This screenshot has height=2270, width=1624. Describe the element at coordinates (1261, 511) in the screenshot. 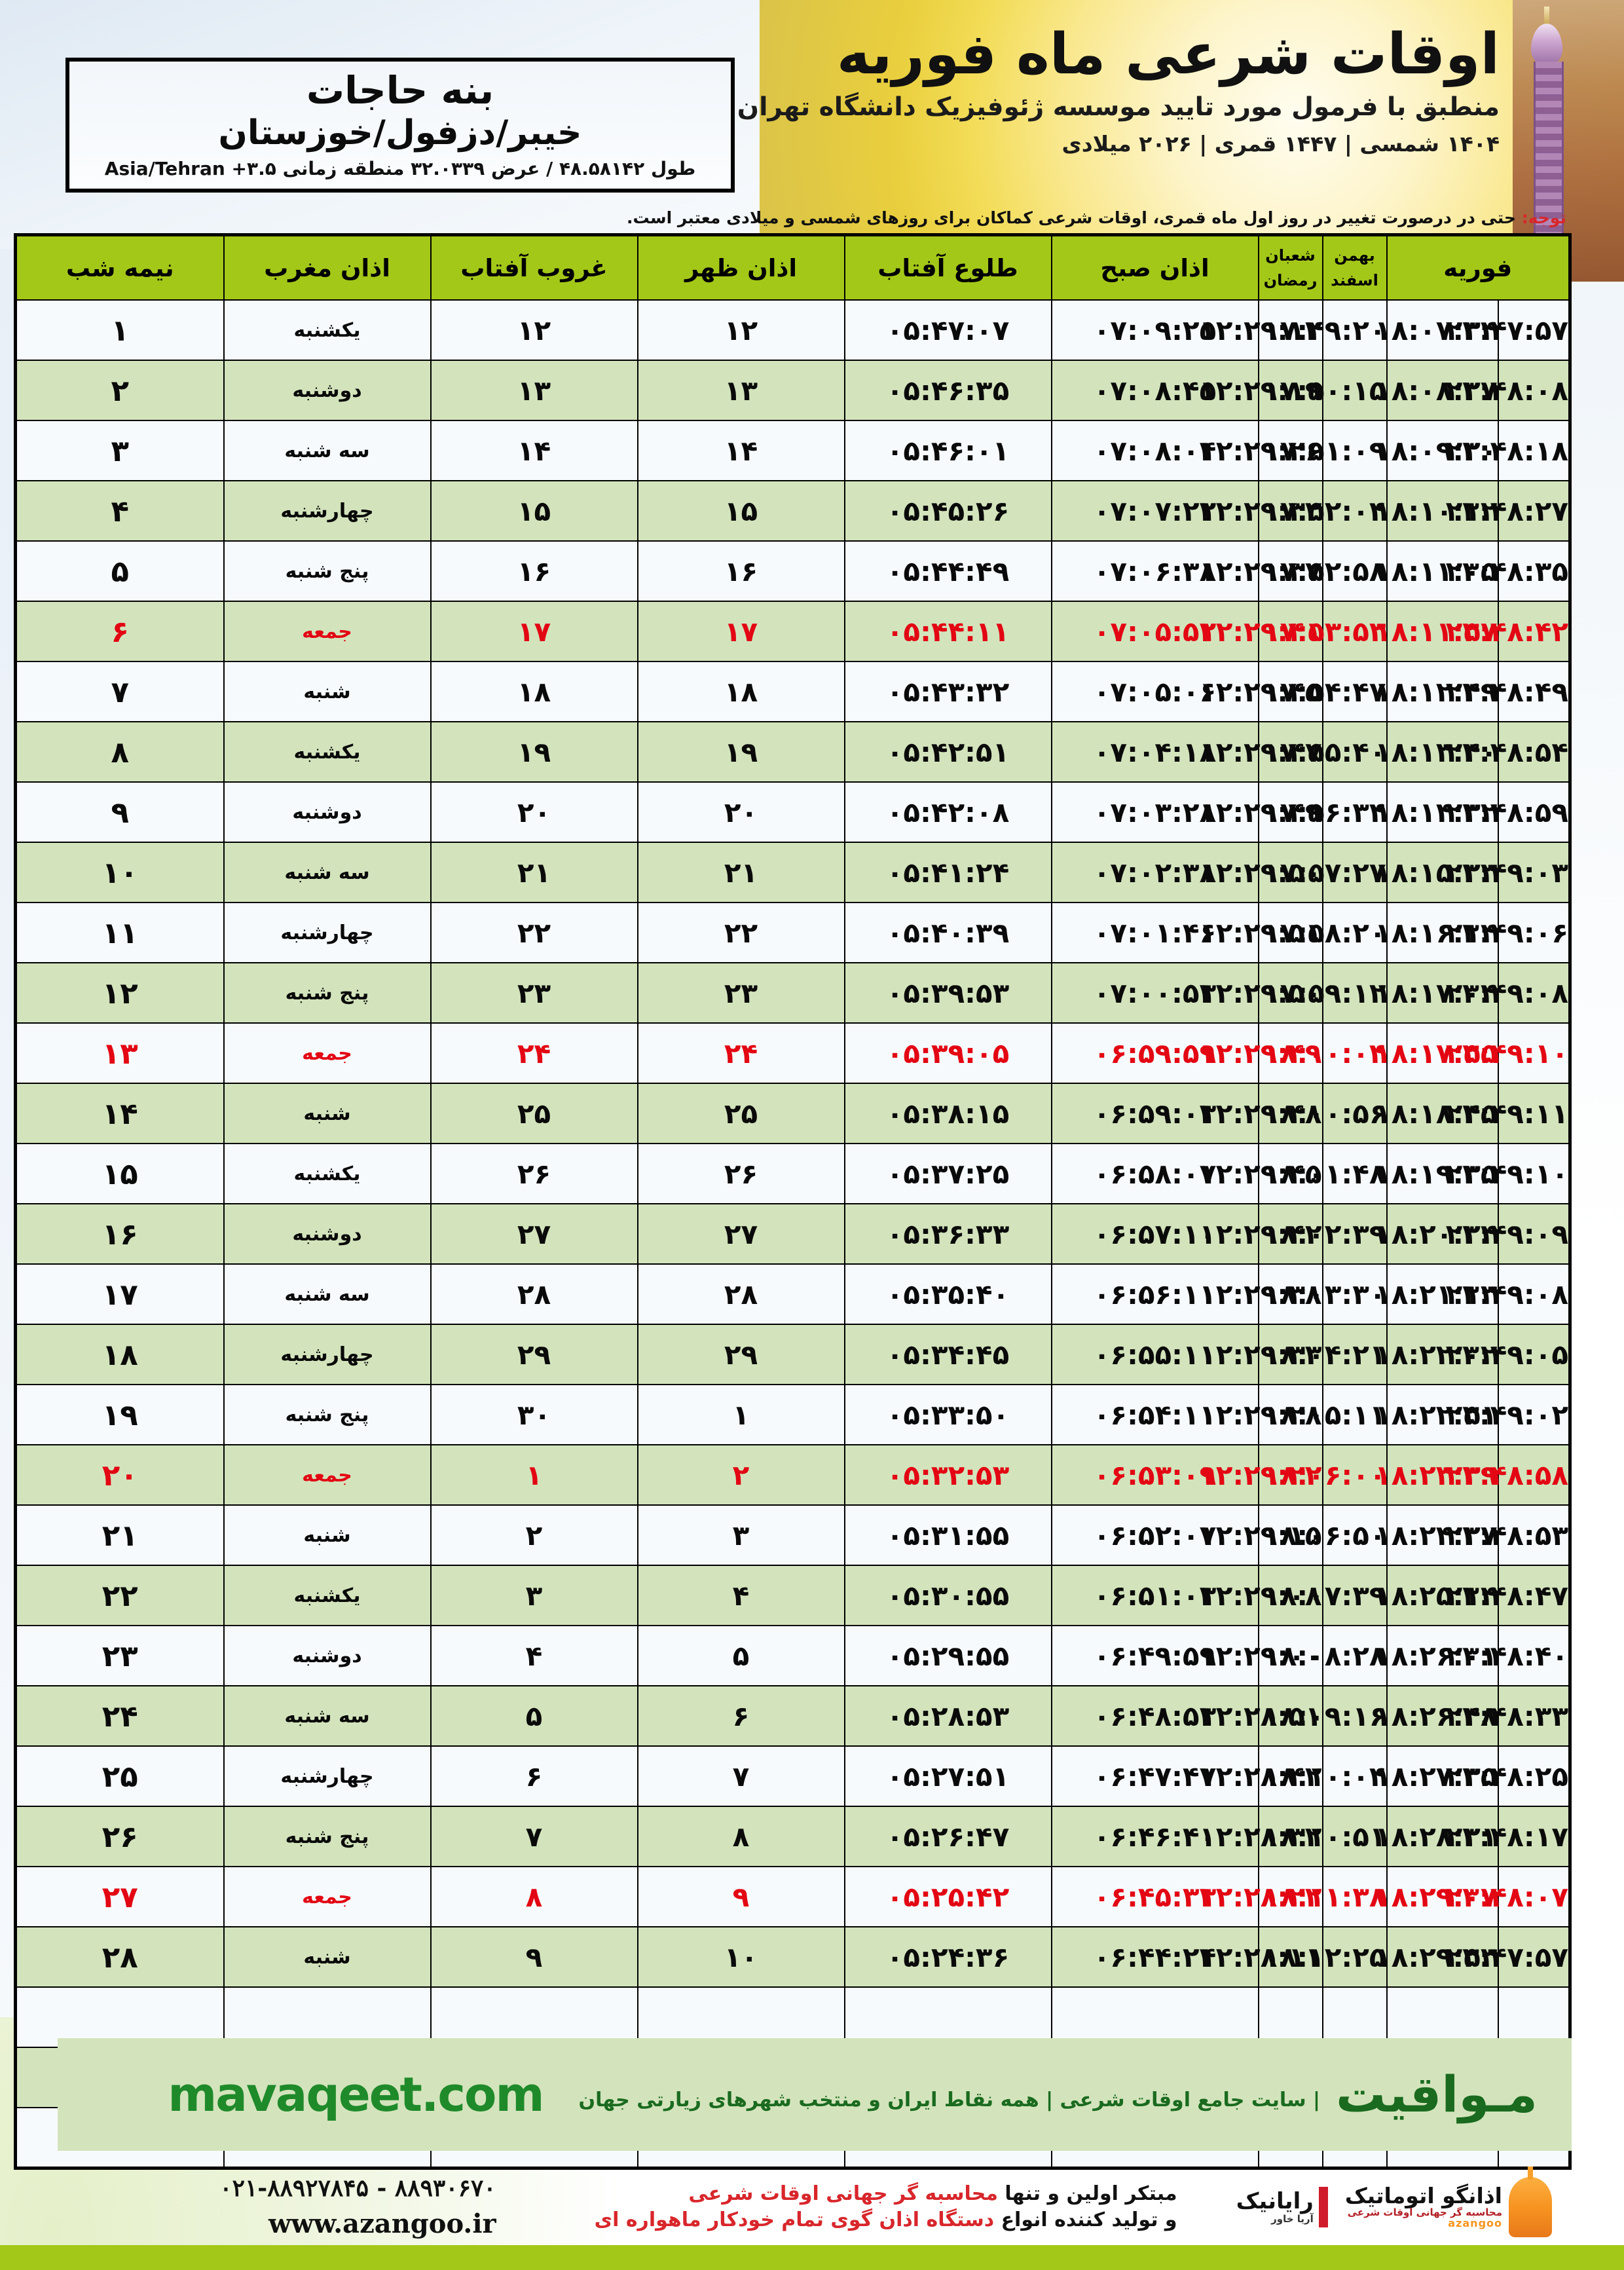

I see `cell-dhuhr: ۱۲:۲۹:۳۲` at that location.